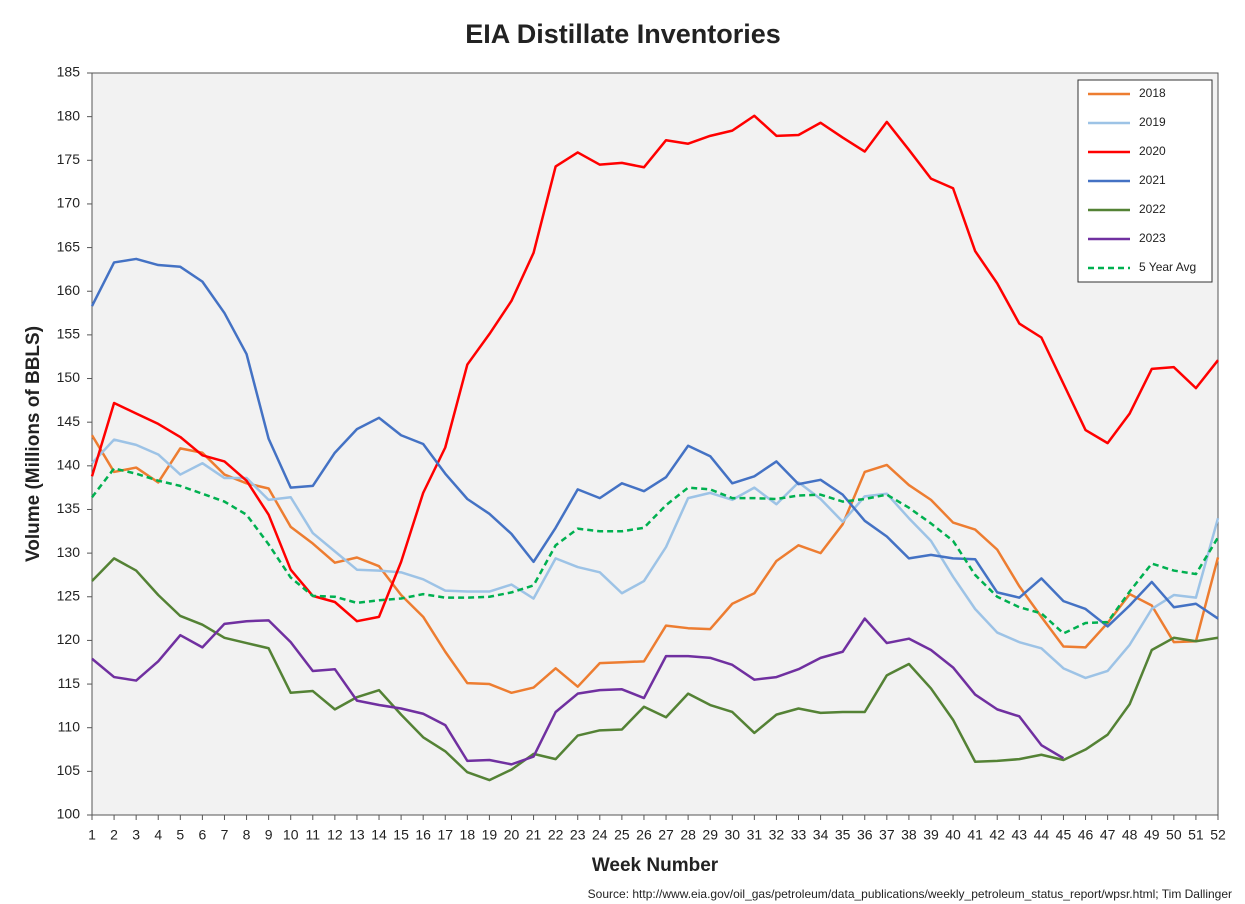 Image resolution: width=1245 pixels, height=904 pixels. Describe the element at coordinates (69, 203) in the screenshot. I see `y-tick-label: 170` at that location.